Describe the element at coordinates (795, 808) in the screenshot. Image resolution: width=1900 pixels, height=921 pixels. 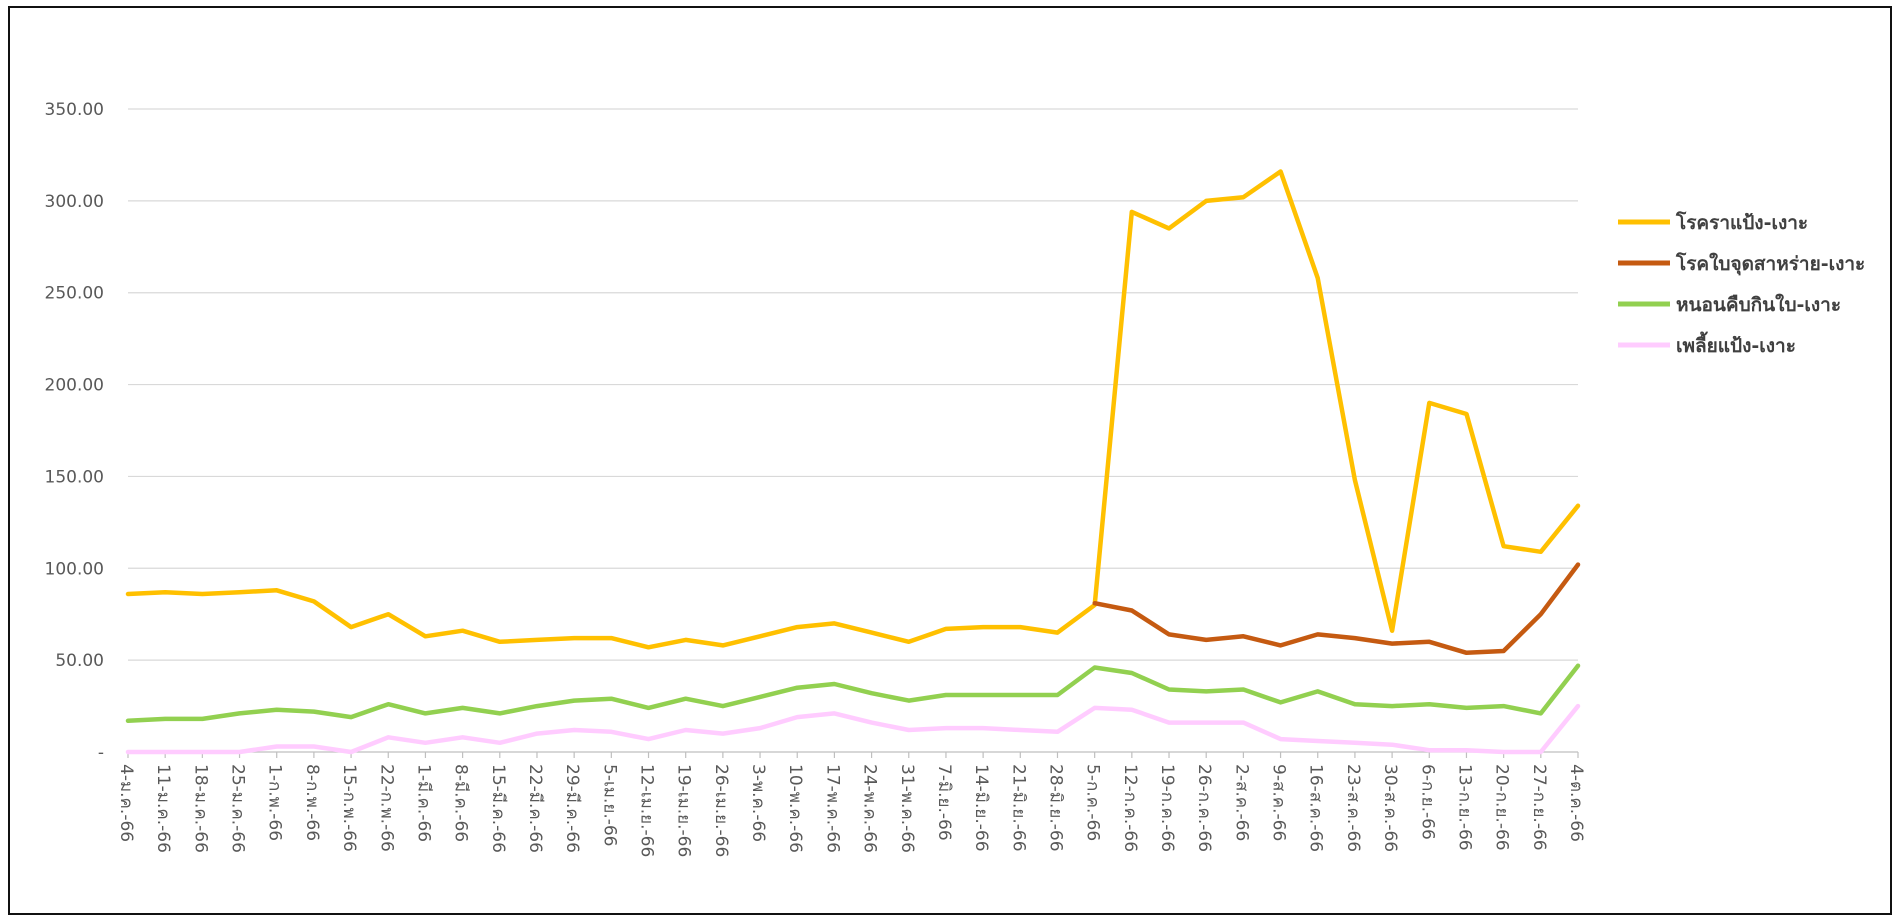
I see `x-tick-label: 10-พ.ค.-66` at that location.